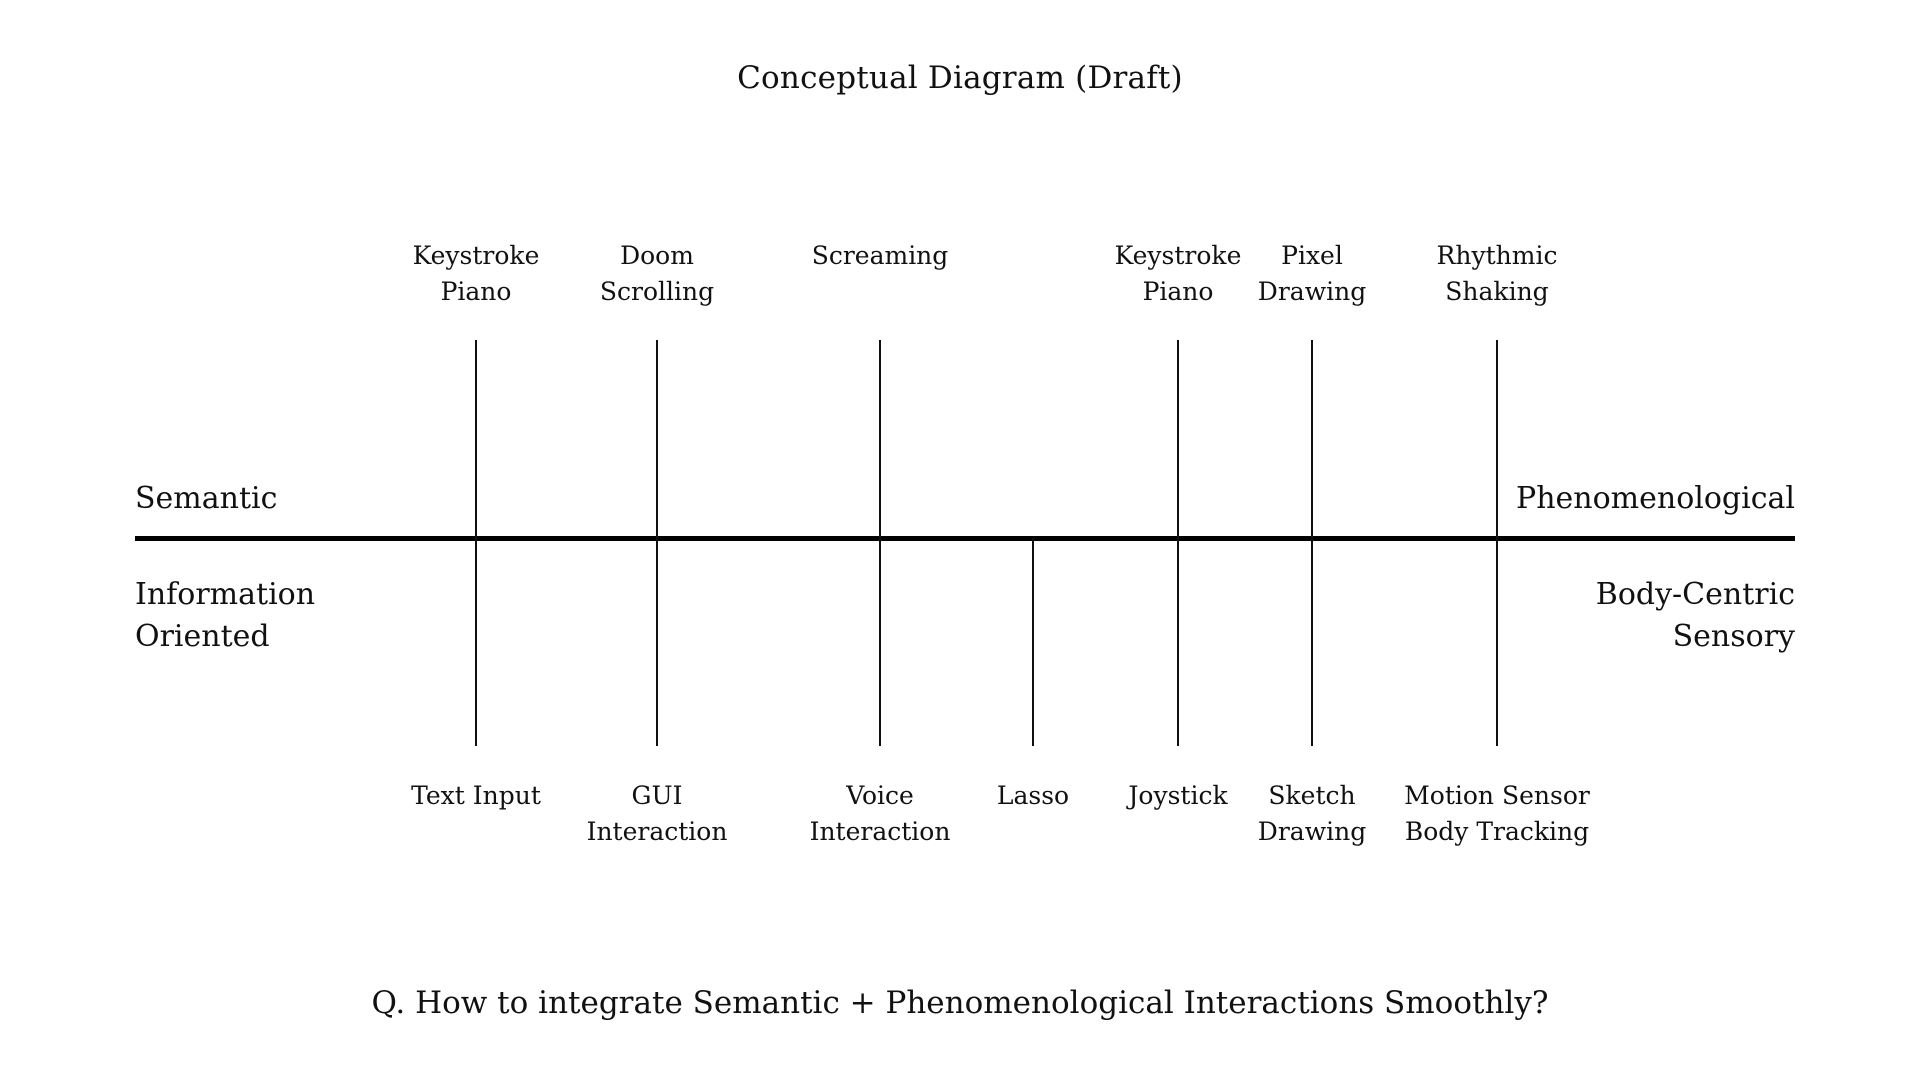  I want to click on diagram-title: Conceptual Diagram (Draft), so click(960, 78).